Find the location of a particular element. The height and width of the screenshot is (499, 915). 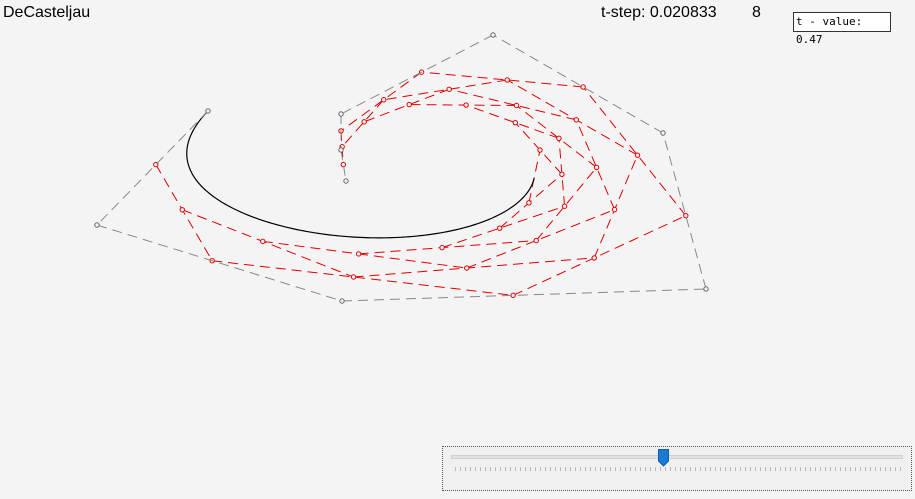

bezier-curve is located at coordinates (360, 174).